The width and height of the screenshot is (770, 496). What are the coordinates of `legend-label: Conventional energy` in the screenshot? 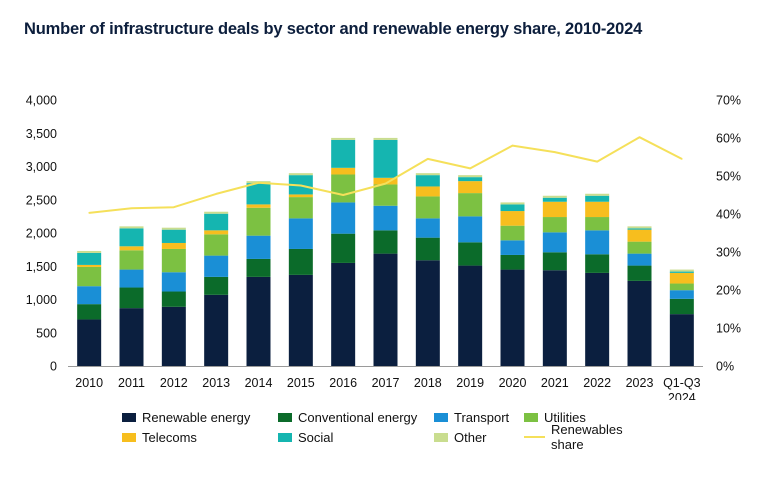 It's located at (358, 417).